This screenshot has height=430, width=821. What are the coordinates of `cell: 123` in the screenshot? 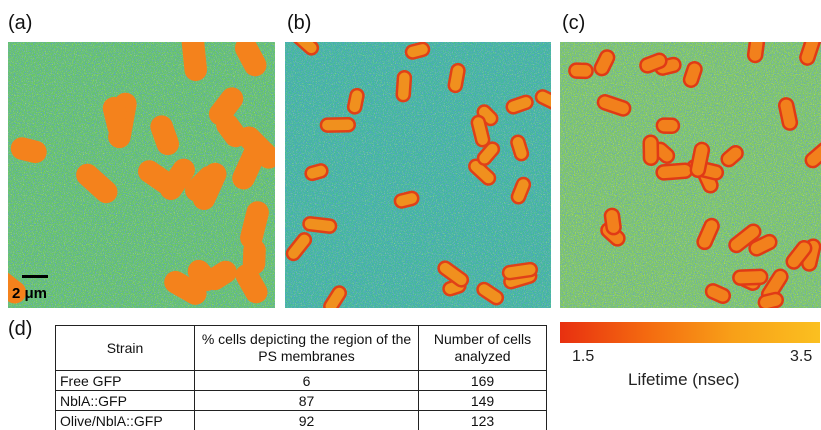 It's located at (482, 420).